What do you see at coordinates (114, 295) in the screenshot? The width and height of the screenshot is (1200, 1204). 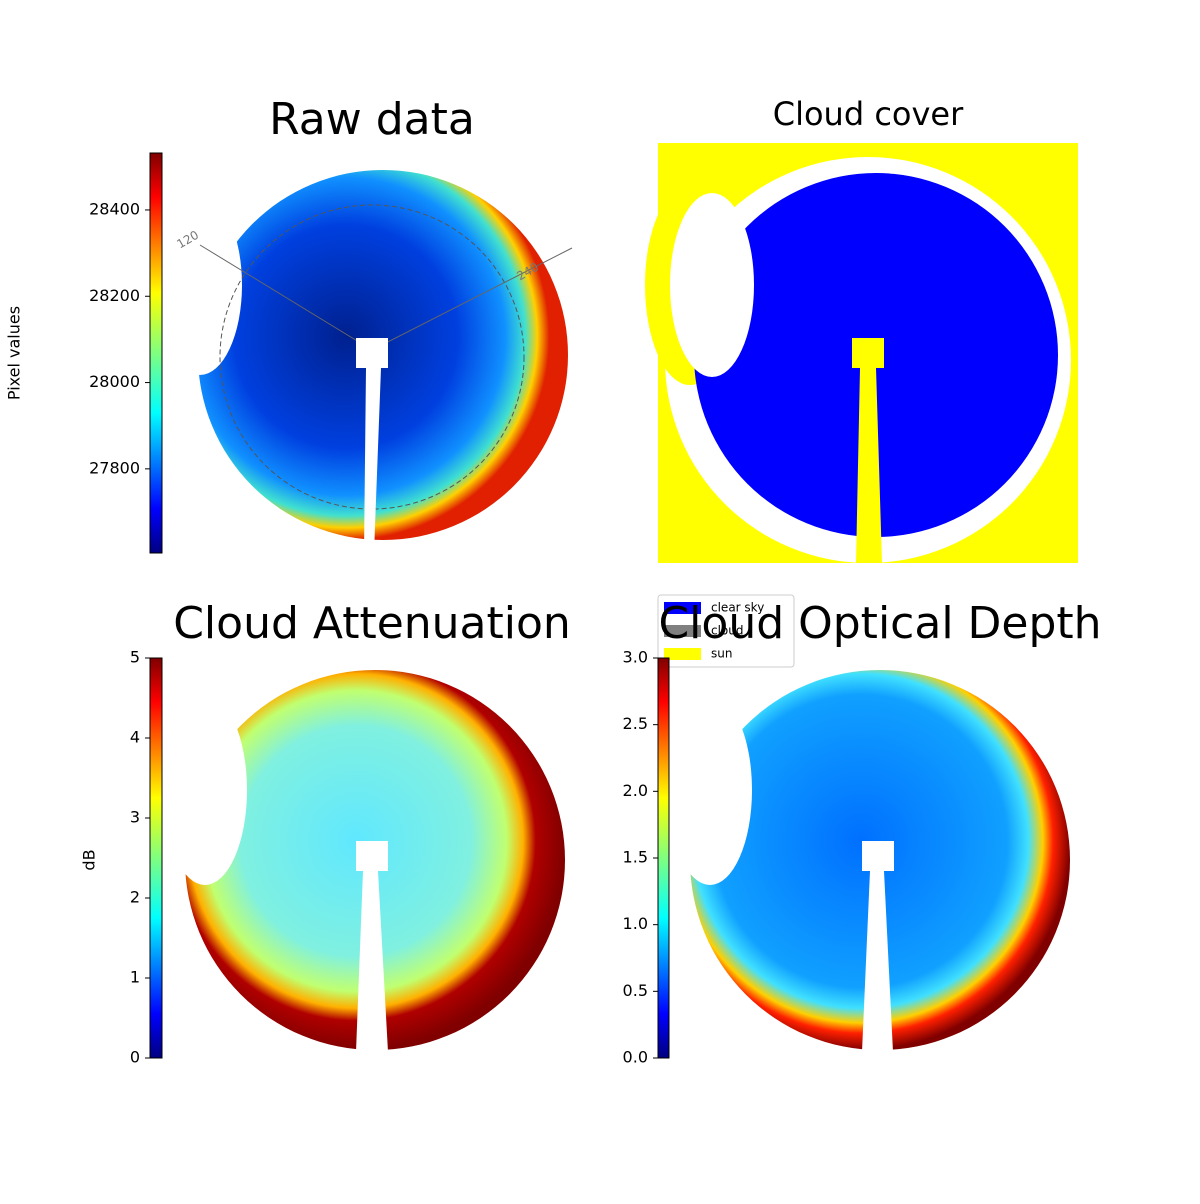 I see `colorbar-tick-label: 28200` at bounding box center [114, 295].